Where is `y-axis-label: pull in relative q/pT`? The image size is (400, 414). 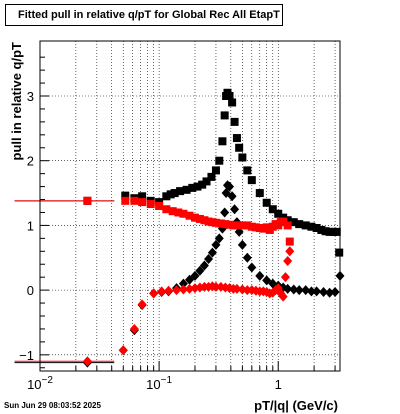 y-axis-label: pull in relative q/pT is located at coordinates (16, 101).